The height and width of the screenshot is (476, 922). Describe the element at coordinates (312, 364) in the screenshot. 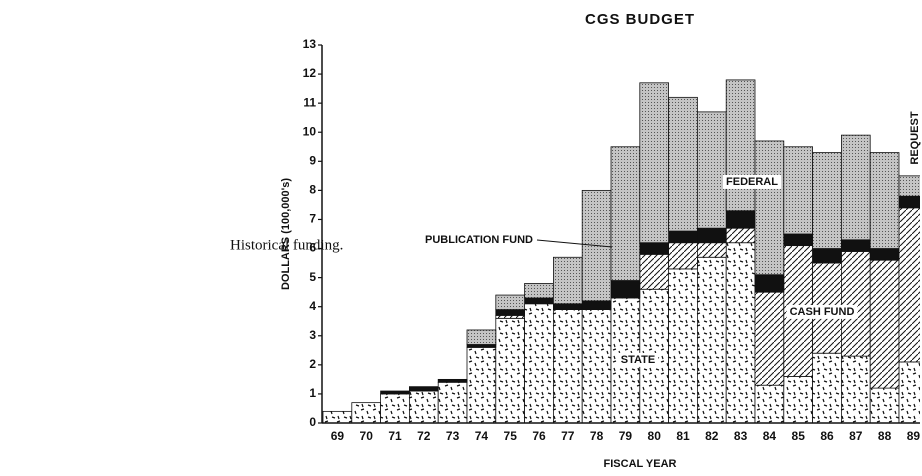

I see `y-tick-label: 2` at that location.